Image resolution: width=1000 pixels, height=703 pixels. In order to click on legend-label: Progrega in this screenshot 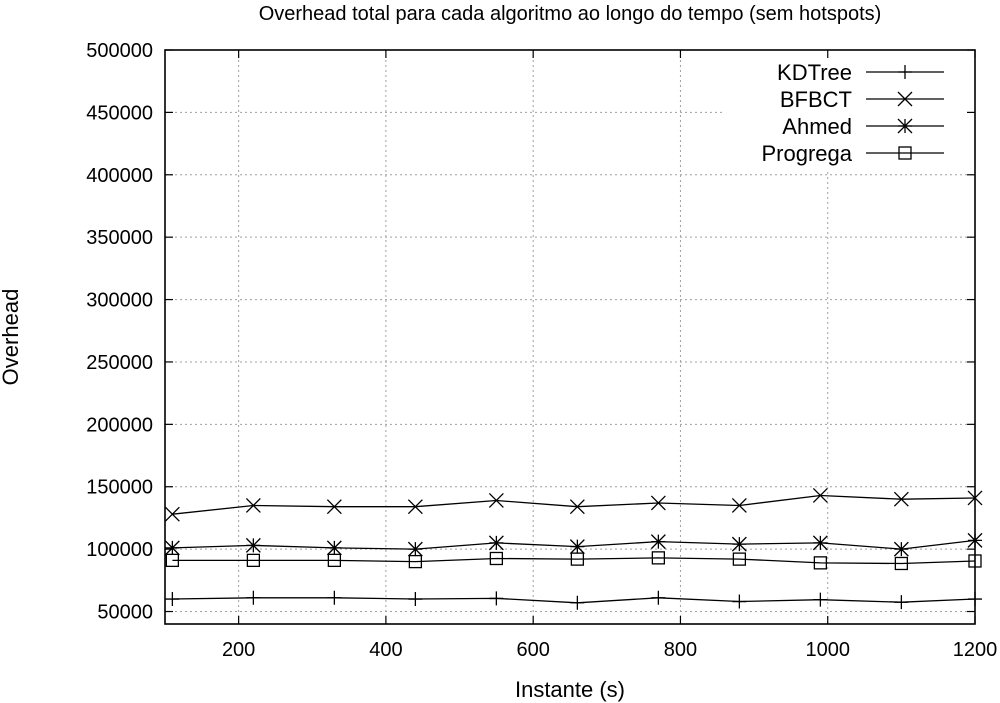, I will do `click(806, 153)`.